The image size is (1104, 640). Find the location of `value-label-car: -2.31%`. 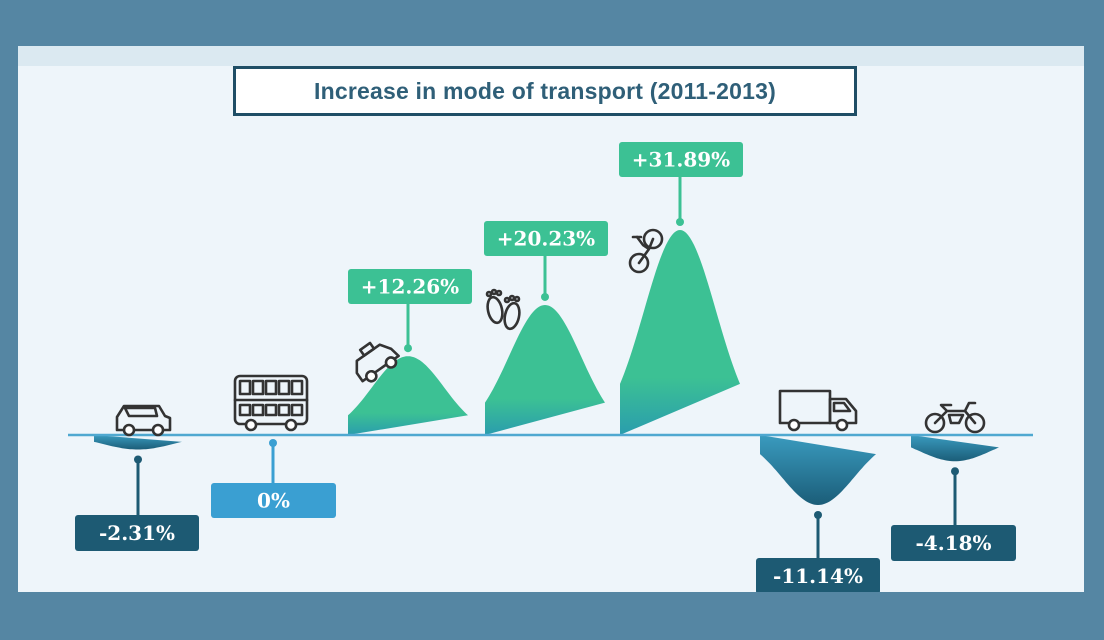

value-label-car: -2.31% is located at coordinates (137, 533).